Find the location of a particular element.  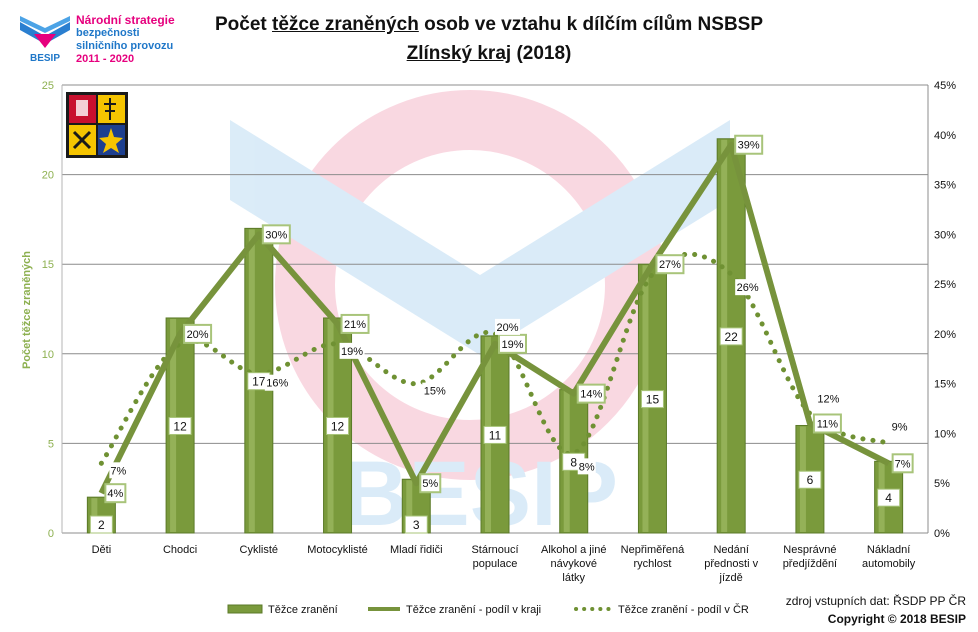

logo-line-1: Národní strategie is located at coordinates (125, 20).